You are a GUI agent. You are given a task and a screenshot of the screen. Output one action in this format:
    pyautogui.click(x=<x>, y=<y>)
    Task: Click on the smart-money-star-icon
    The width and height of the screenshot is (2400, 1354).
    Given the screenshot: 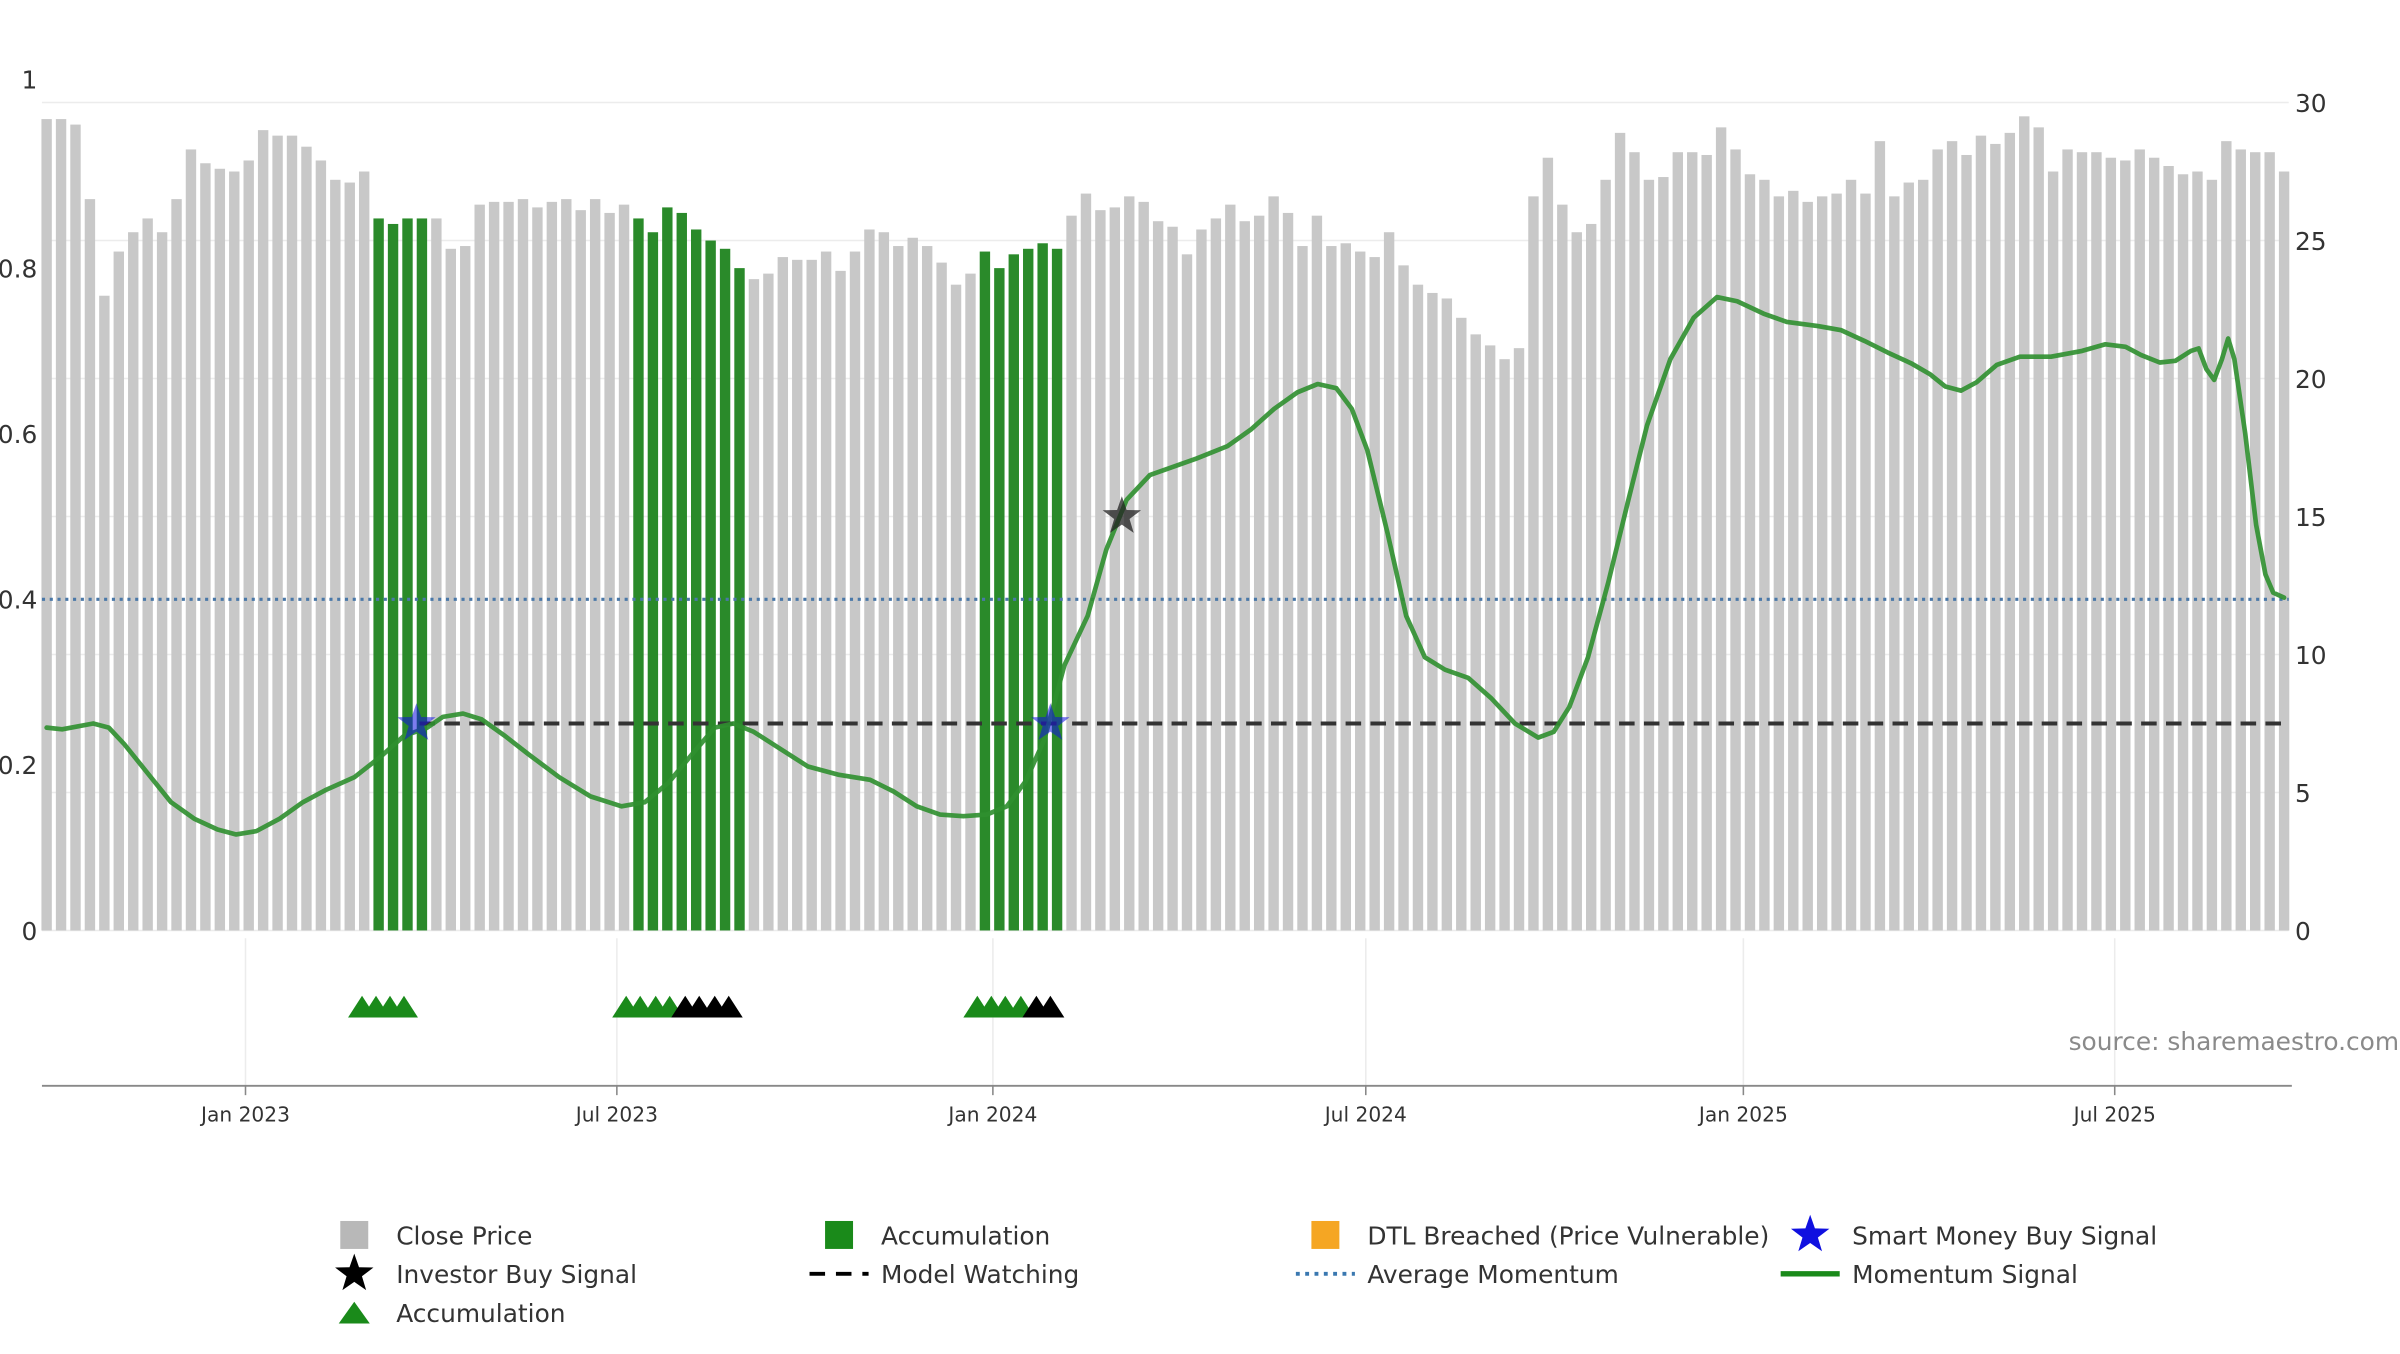 What is the action you would take?
    pyautogui.click(x=1810, y=1233)
    